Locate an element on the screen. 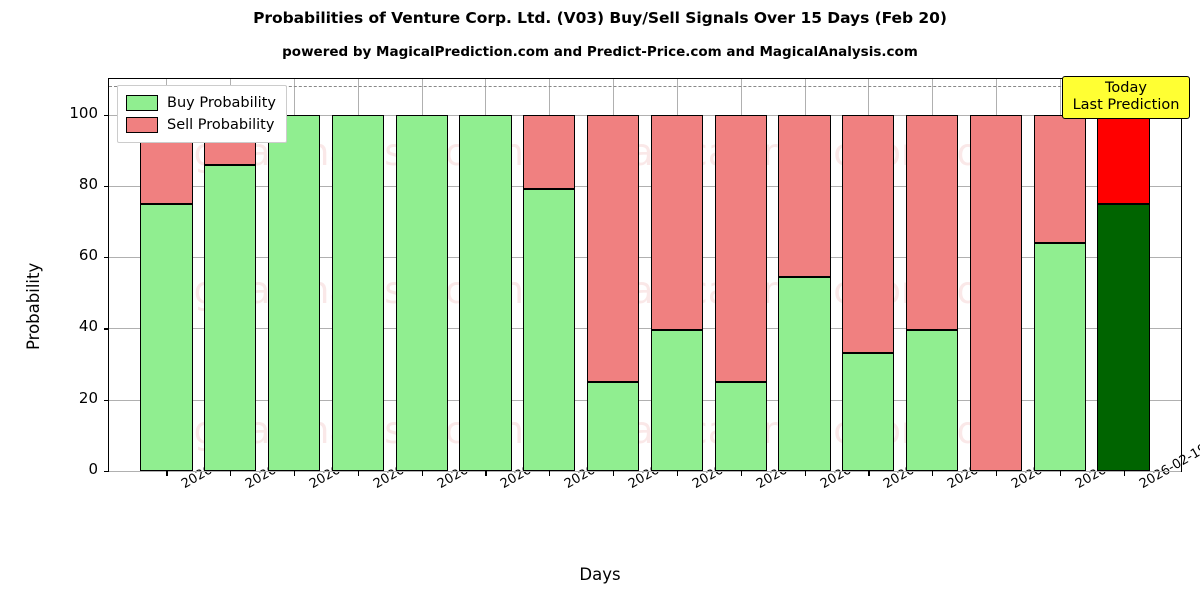  legend-item-label: Buy Probability is located at coordinates (221, 103).